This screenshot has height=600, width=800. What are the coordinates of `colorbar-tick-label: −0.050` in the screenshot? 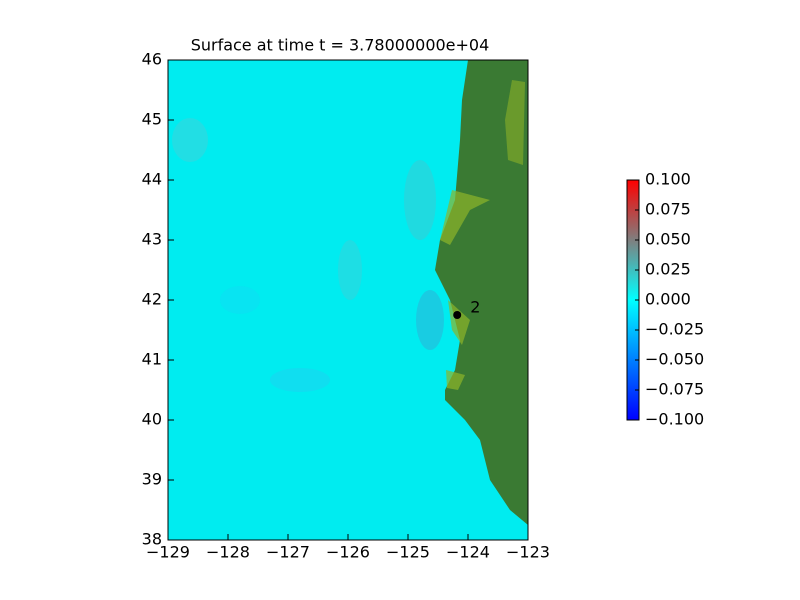 It's located at (674, 359).